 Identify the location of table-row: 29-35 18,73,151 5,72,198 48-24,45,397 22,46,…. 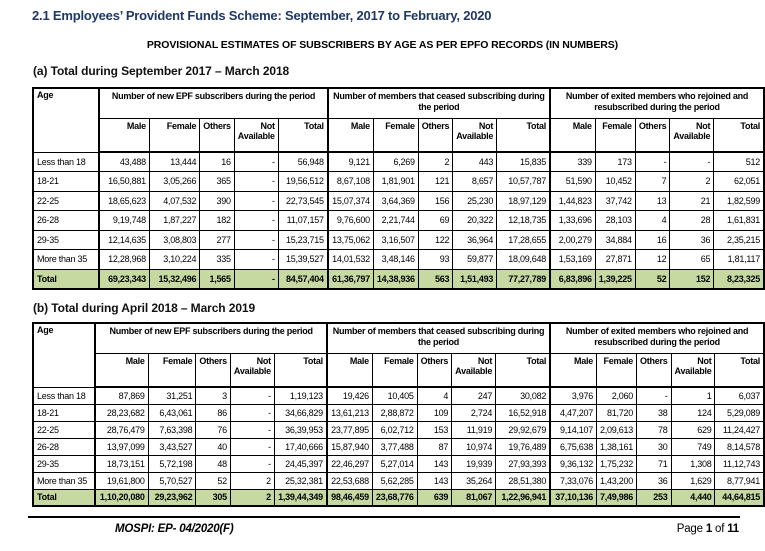
(398, 463).